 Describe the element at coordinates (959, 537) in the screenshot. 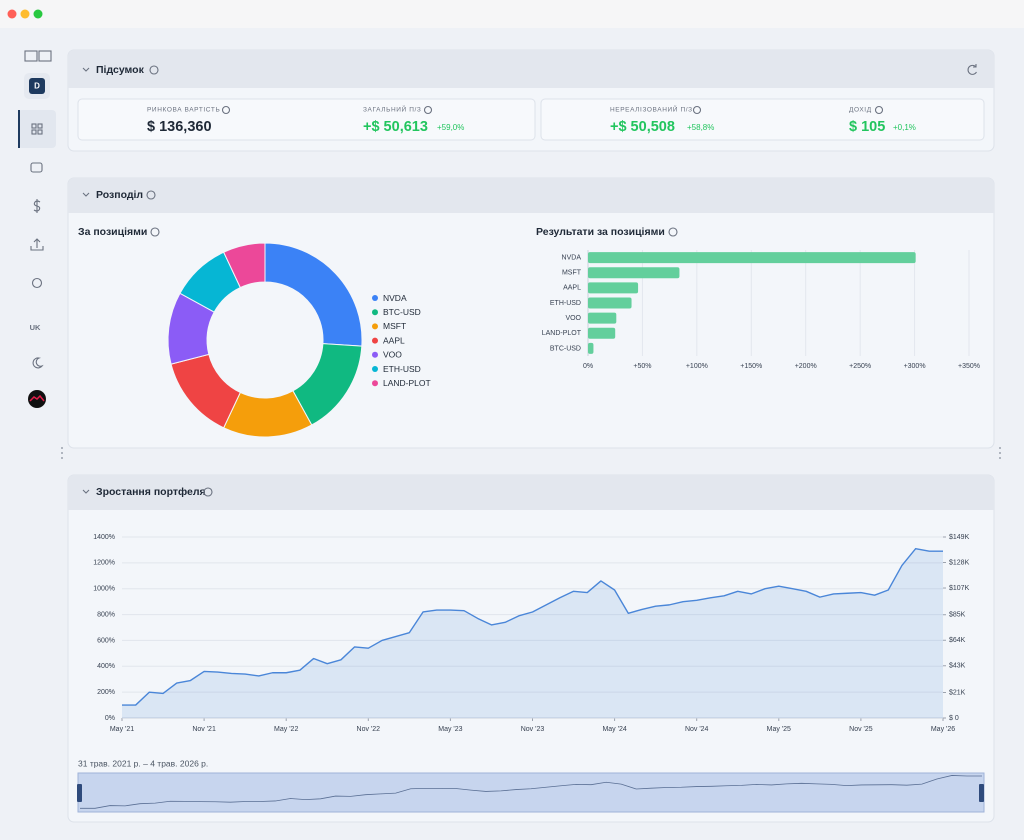

I see `y2-tick-label: $149K` at that location.